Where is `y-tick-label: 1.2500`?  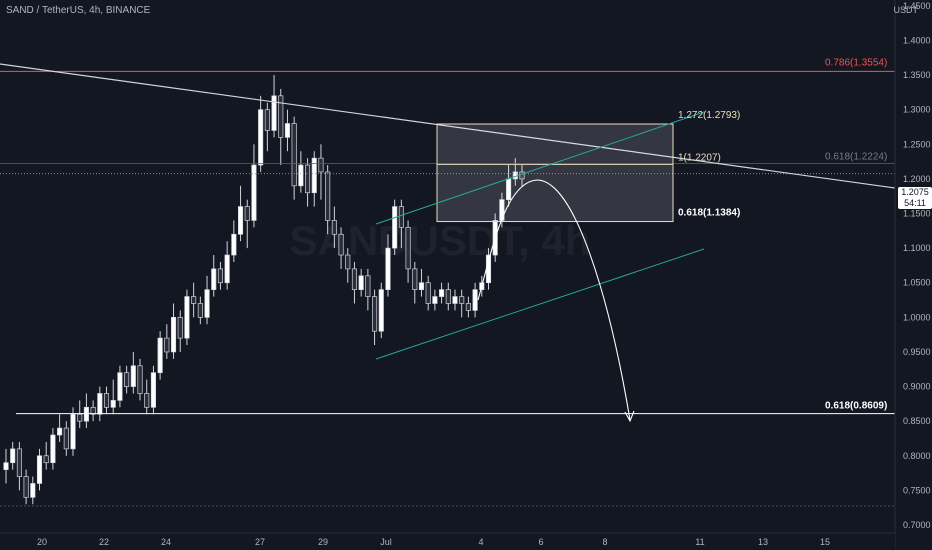
y-tick-label: 1.2500 is located at coordinates (917, 144).